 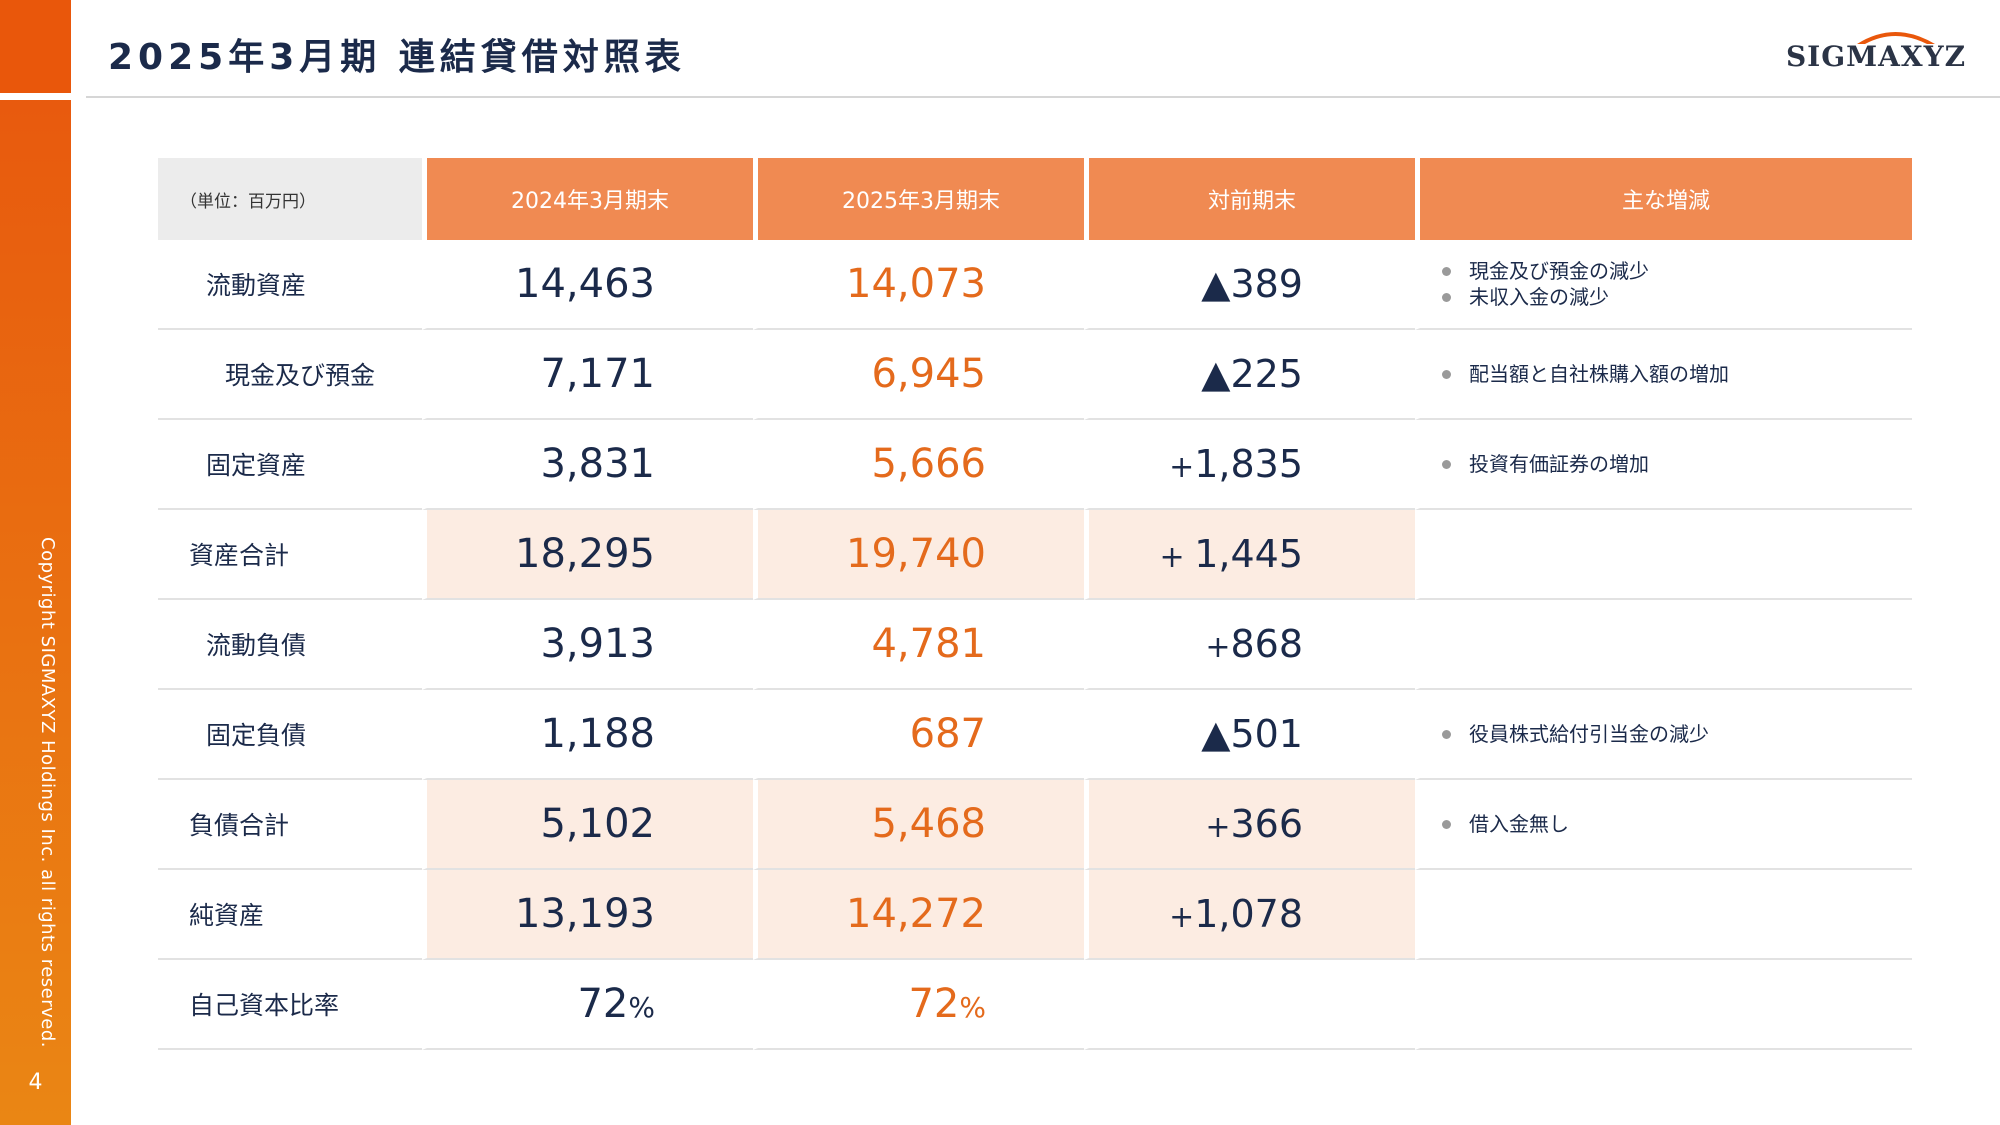 I want to click on row-label: 資産合計, so click(x=290, y=555).